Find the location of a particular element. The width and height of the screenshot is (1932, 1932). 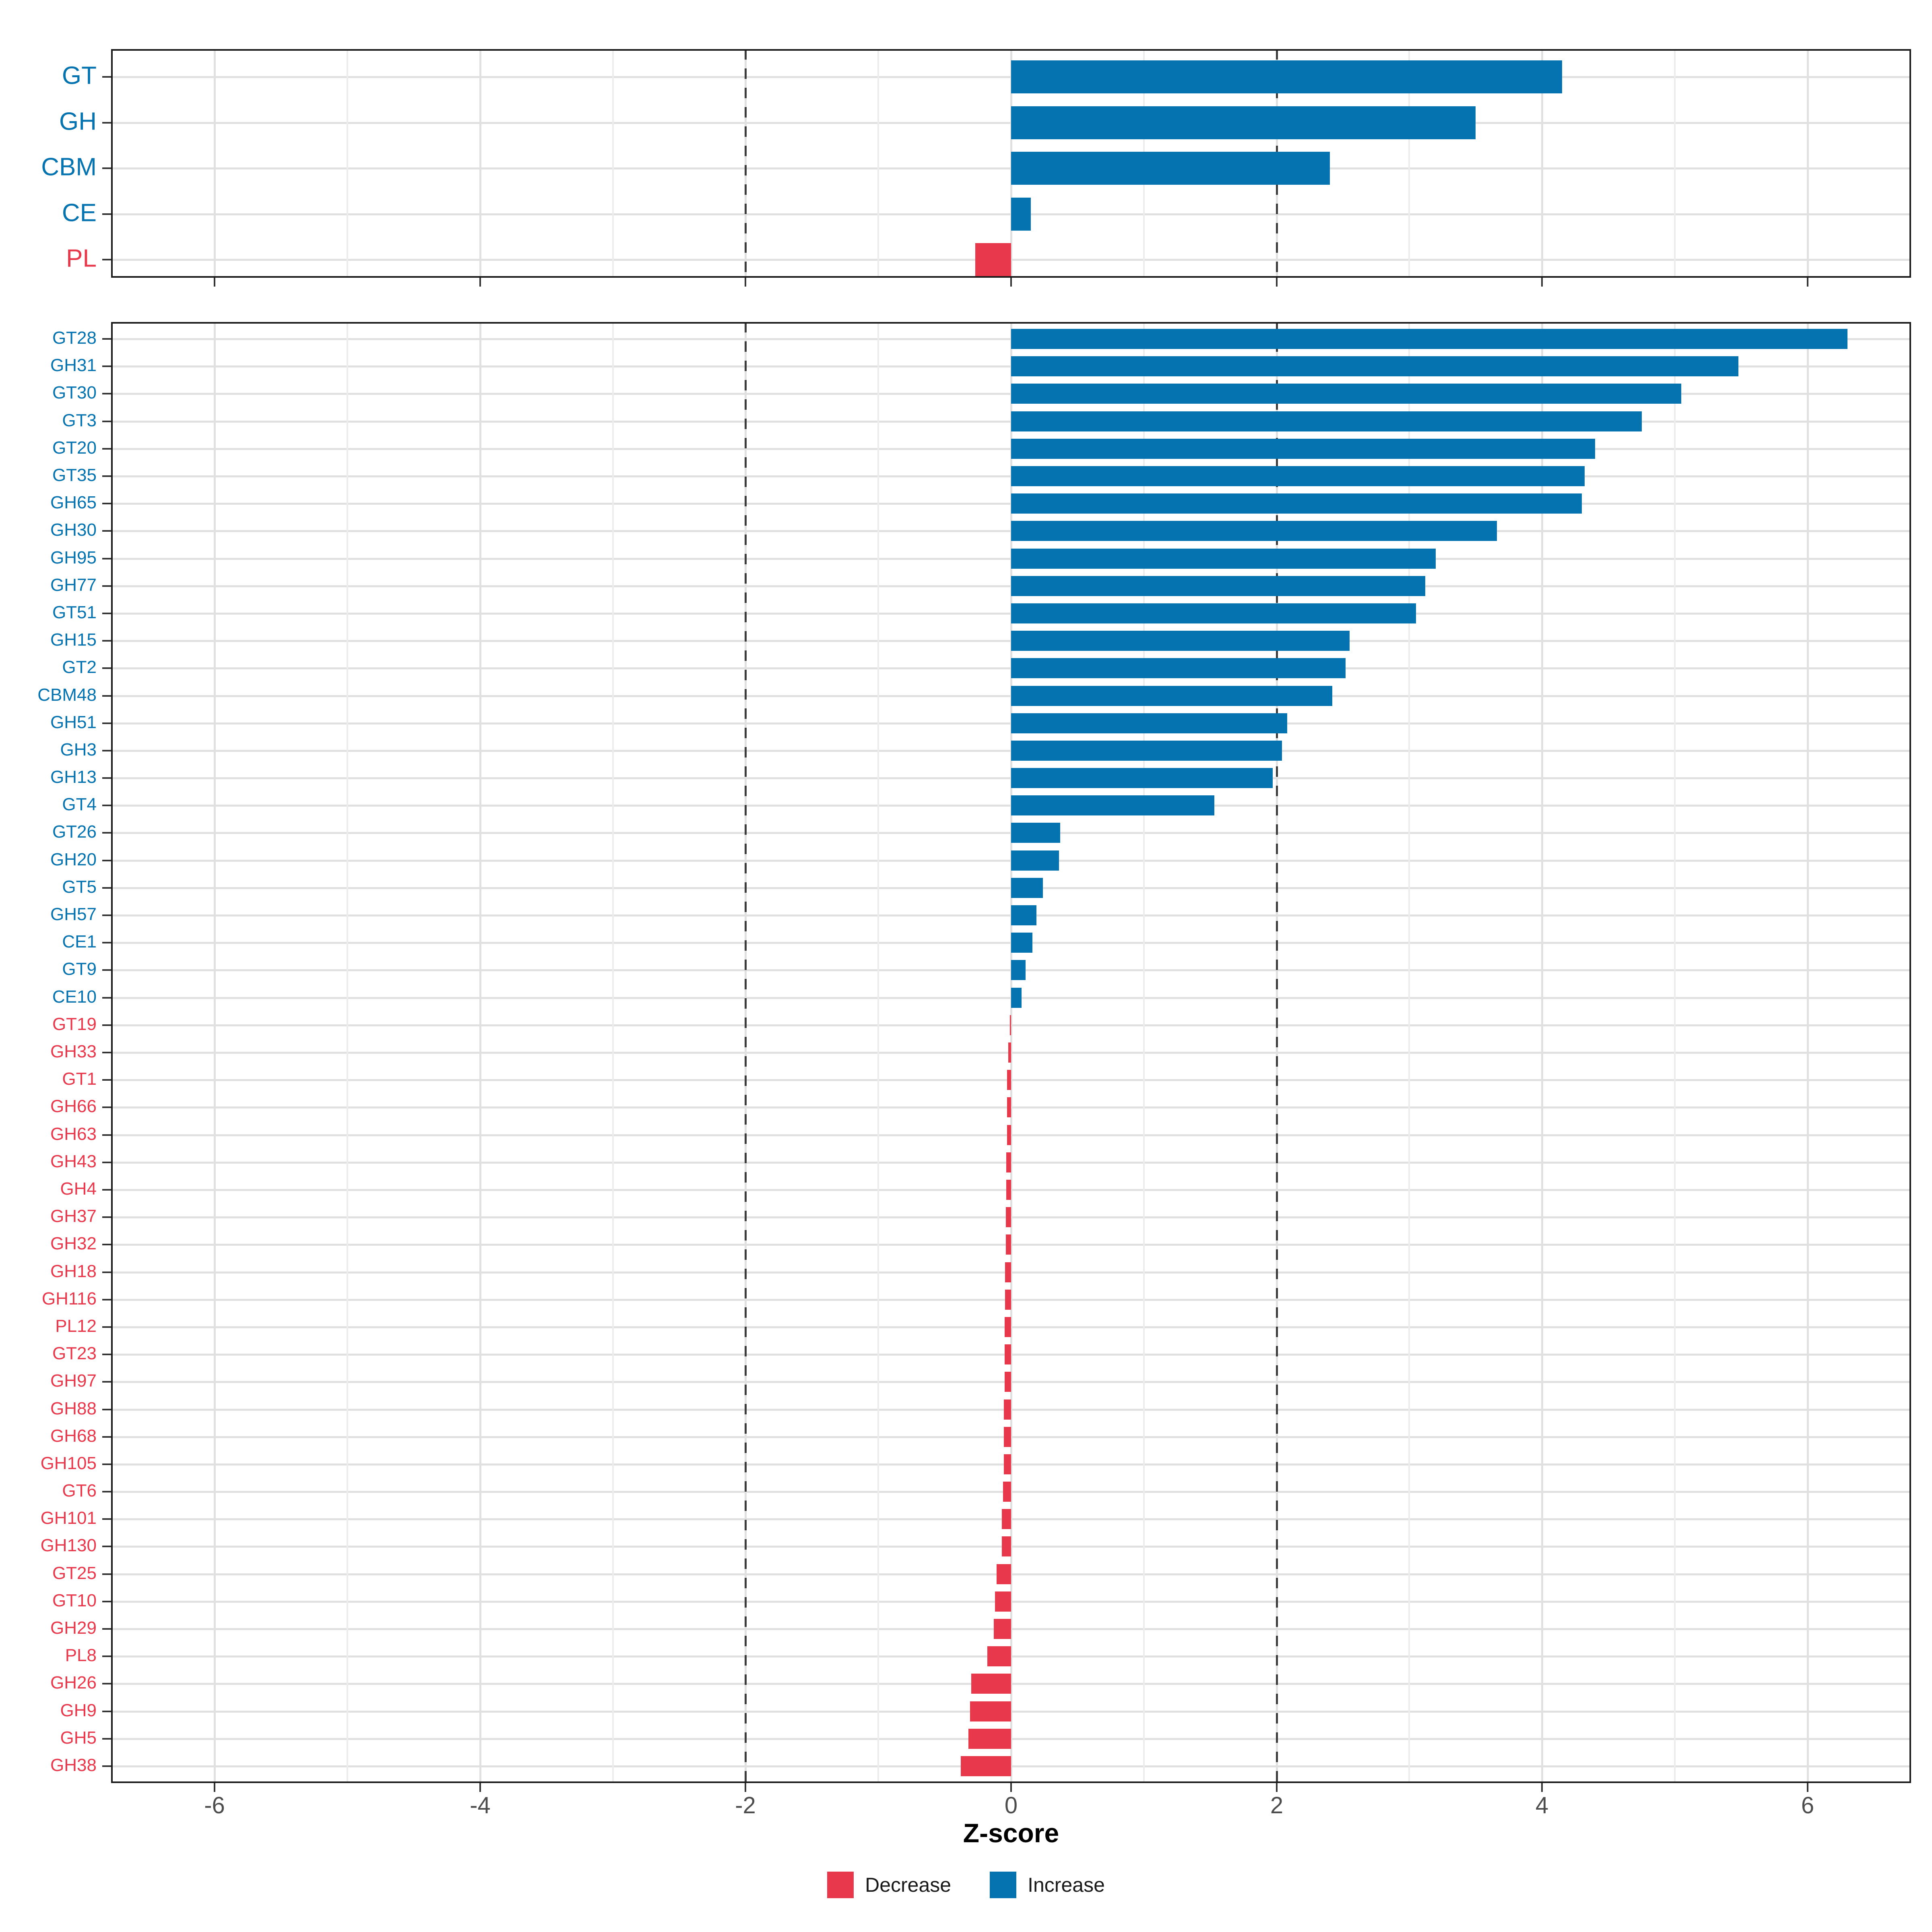

y-axis-label-gt28: GT28 is located at coordinates (74, 338).